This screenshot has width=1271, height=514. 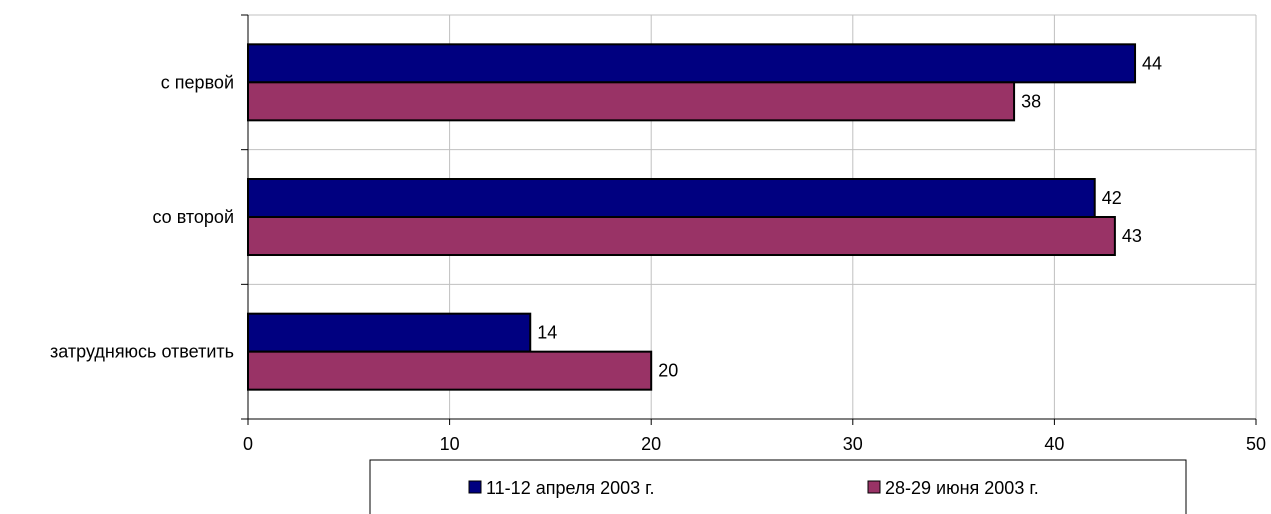 What do you see at coordinates (570, 488) in the screenshot?
I see `legend-label: 11-12 апреля 2003 г.` at bounding box center [570, 488].